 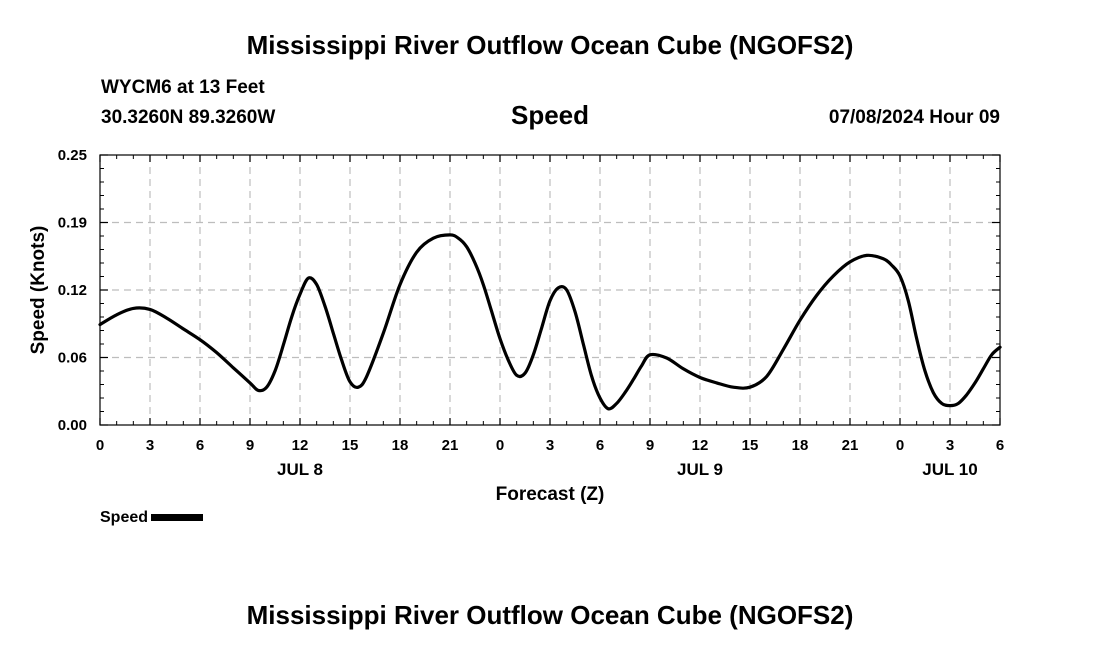 What do you see at coordinates (183, 87) in the screenshot?
I see `station-label: WYCM6 at 13 Feet` at bounding box center [183, 87].